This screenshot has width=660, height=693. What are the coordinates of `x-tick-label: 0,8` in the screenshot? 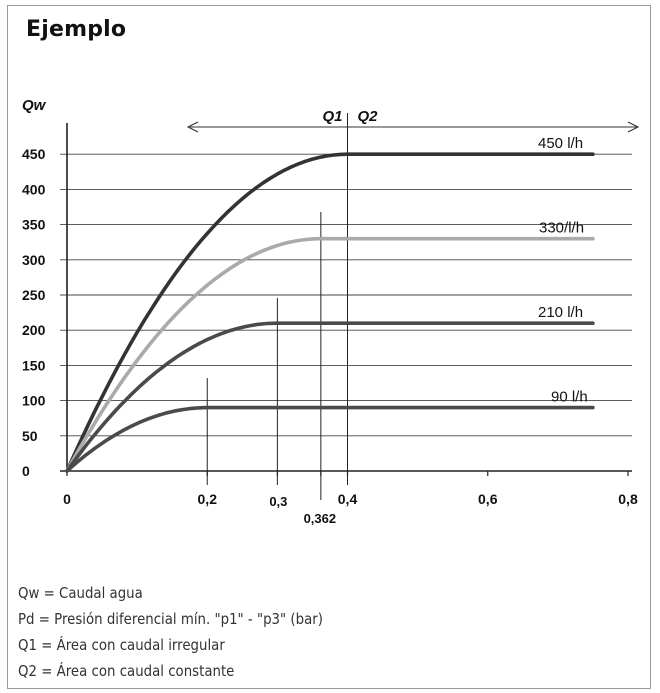 It's located at (628, 499).